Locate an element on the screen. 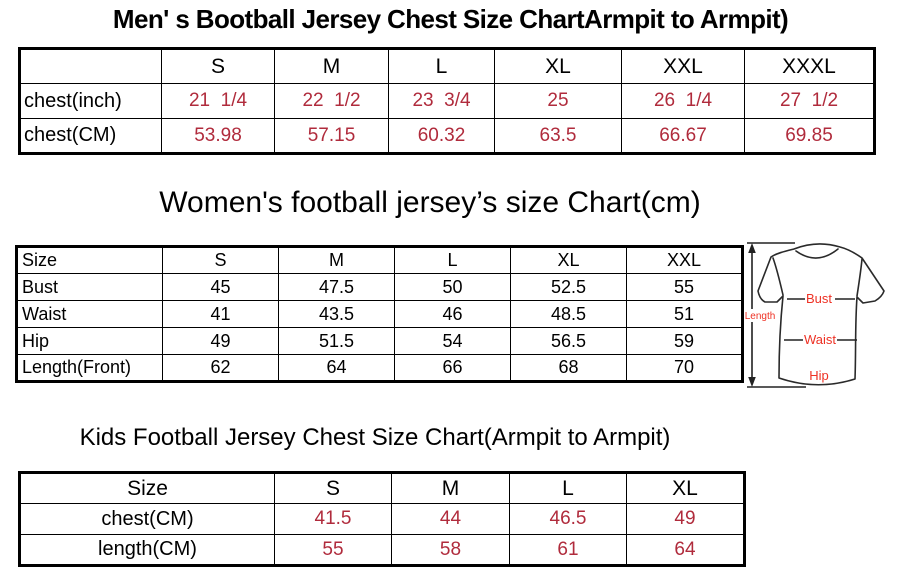 The width and height of the screenshot is (901, 585). value-cell: 22 1/2 is located at coordinates (331, 101).